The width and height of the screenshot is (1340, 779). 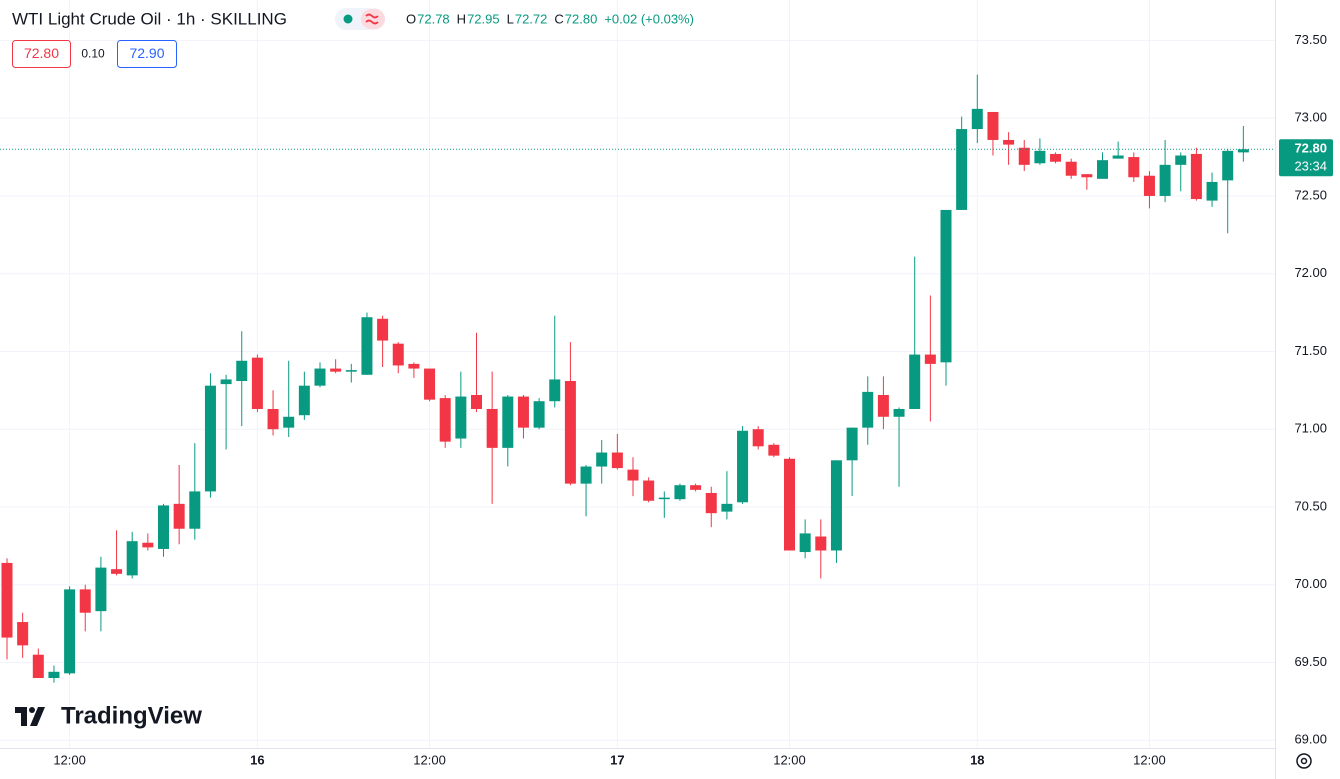 I want to click on ohlc-key: C, so click(x=558, y=18).